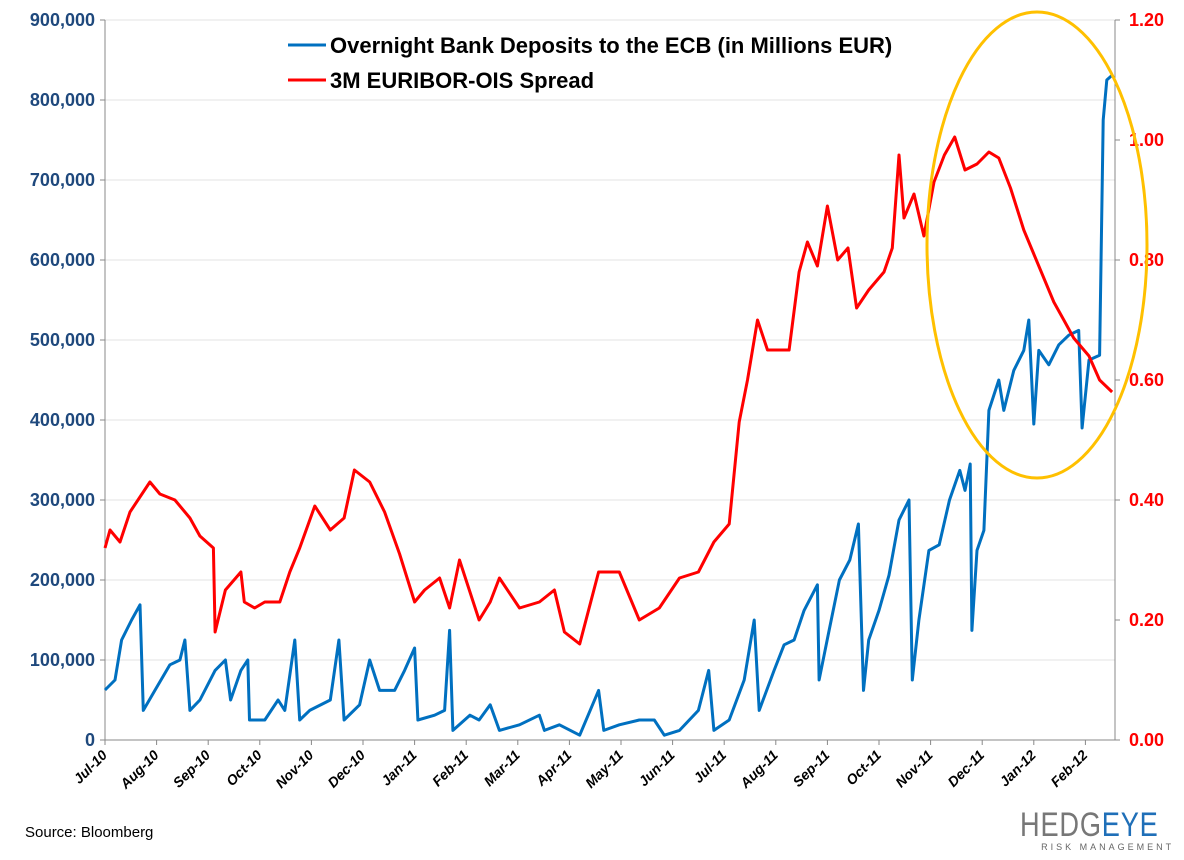 This screenshot has width=1184, height=860. What do you see at coordinates (62, 500) in the screenshot?
I see `left-tick-label: 300,000` at bounding box center [62, 500].